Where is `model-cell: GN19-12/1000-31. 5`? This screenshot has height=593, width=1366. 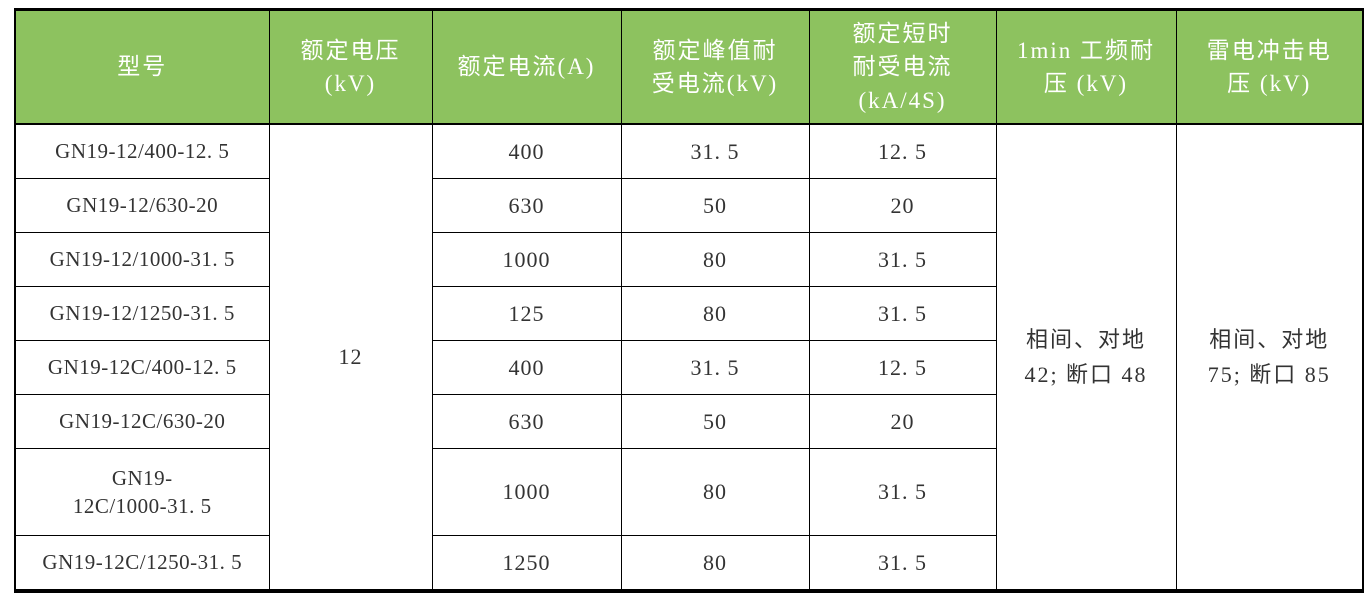 model-cell: GN19-12/1000-31. 5 is located at coordinates (142, 259).